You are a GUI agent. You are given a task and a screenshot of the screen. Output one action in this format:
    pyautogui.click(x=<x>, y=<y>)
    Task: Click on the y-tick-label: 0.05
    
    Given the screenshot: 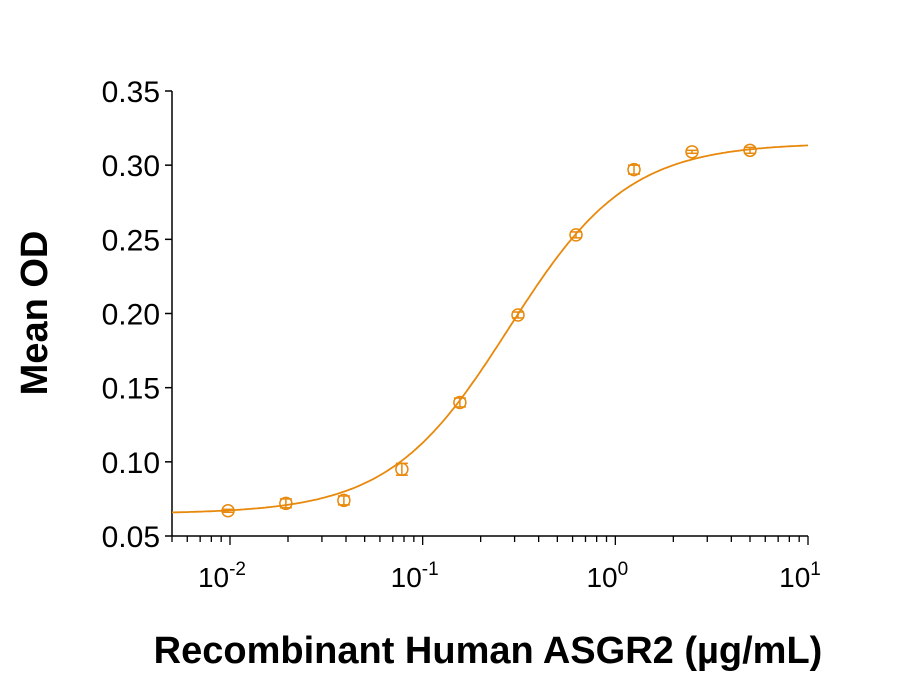 What is the action you would take?
    pyautogui.click(x=131, y=537)
    